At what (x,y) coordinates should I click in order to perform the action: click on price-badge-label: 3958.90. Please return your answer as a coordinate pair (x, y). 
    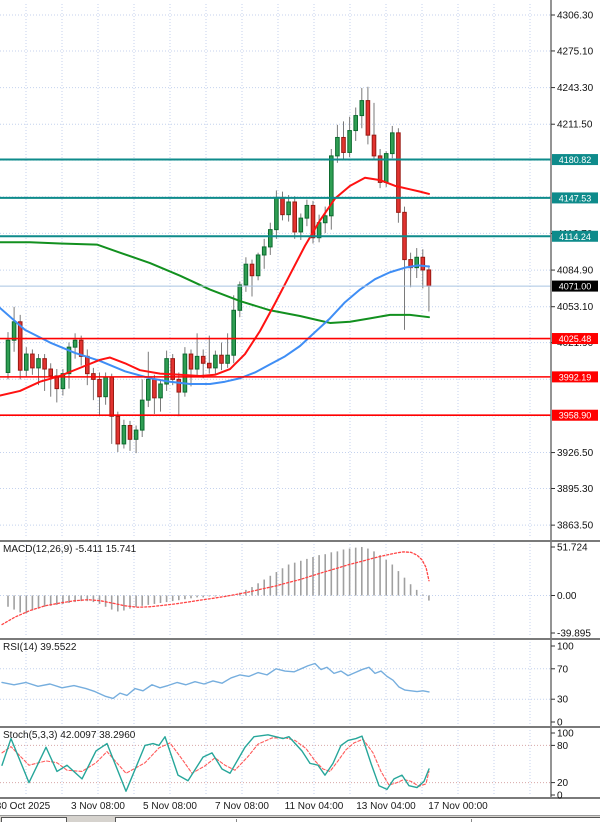
    Looking at the image, I should click on (575, 416).